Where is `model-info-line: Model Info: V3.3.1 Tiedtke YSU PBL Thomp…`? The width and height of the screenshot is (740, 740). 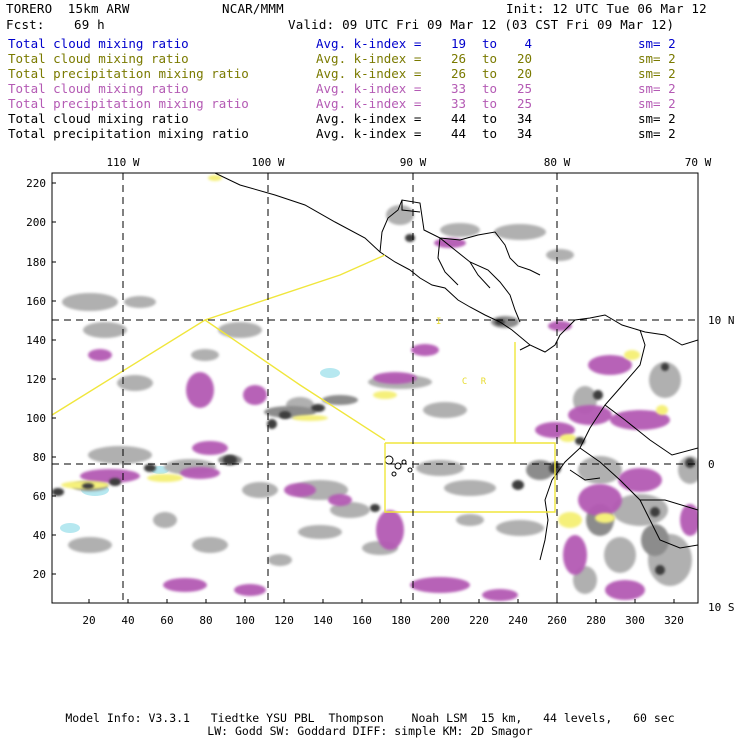
model-info-line: Model Info: V3.3.1 Tiedtke YSU PBL Thomp… is located at coordinates (370, 718).